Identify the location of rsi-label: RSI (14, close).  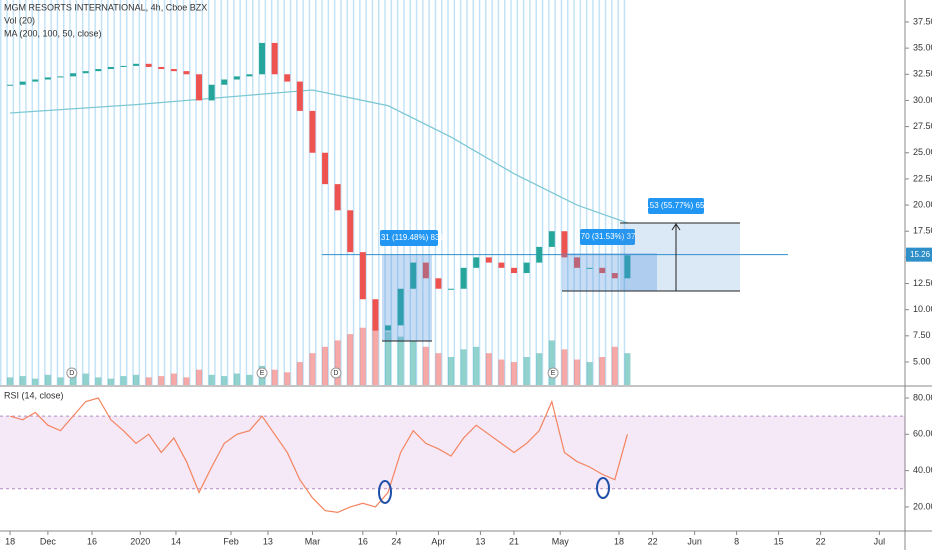
(34, 395).